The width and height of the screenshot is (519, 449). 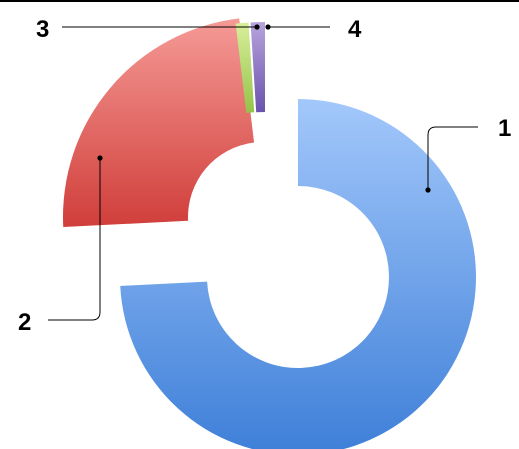 I want to click on top-border-line, so click(x=259, y=1).